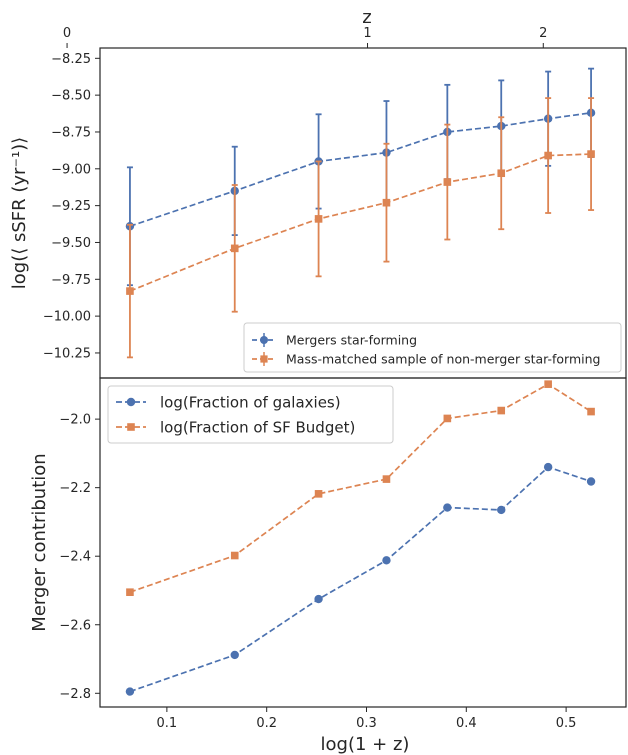  I want to click on bottom-xtick-label: 0.1, so click(167, 723).